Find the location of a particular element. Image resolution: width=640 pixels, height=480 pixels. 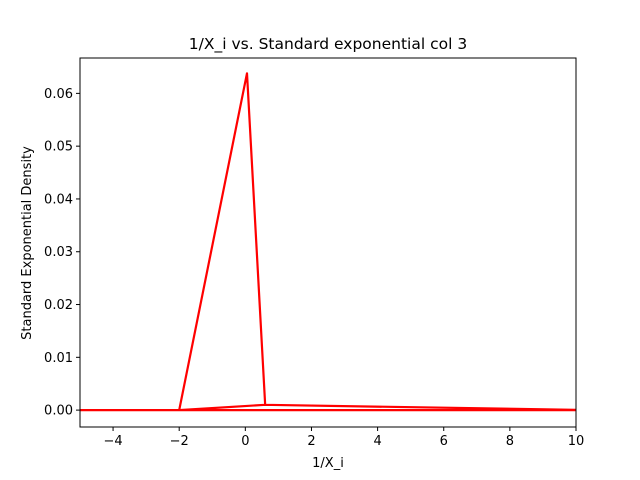

y-tick-label: 0.04 is located at coordinates (58, 199).